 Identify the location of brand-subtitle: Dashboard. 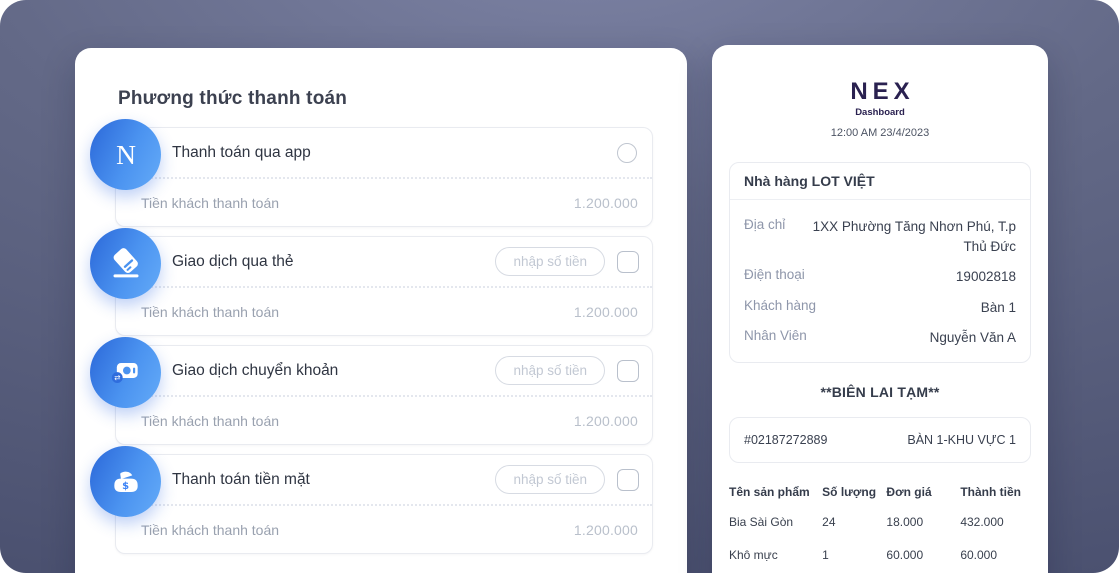
(880, 112).